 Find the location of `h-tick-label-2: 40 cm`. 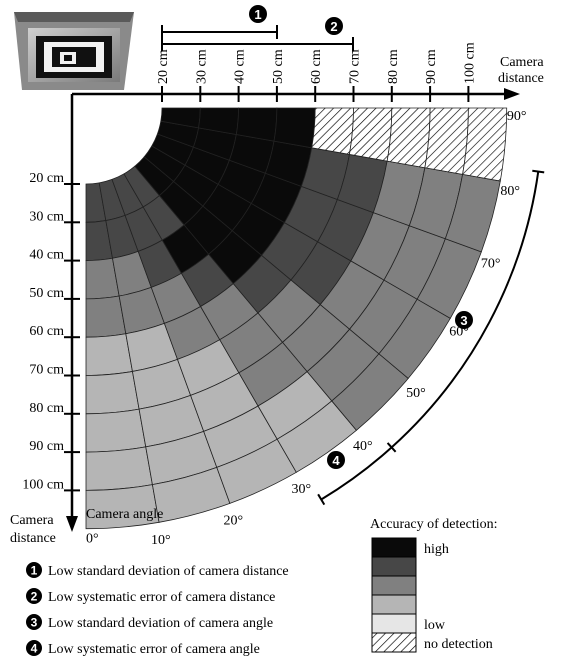

h-tick-label-2: 40 cm is located at coordinates (240, 66).